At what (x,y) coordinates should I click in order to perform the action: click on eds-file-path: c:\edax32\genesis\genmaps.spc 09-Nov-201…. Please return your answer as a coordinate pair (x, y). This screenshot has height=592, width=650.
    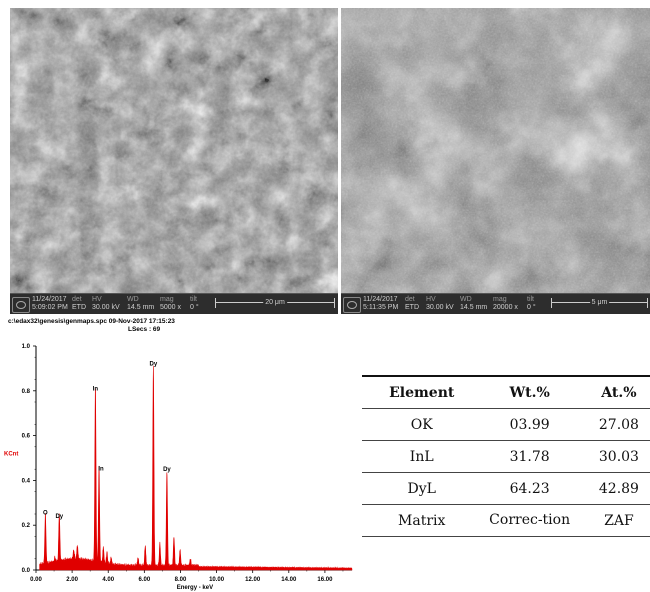
    Looking at the image, I should click on (91, 321).